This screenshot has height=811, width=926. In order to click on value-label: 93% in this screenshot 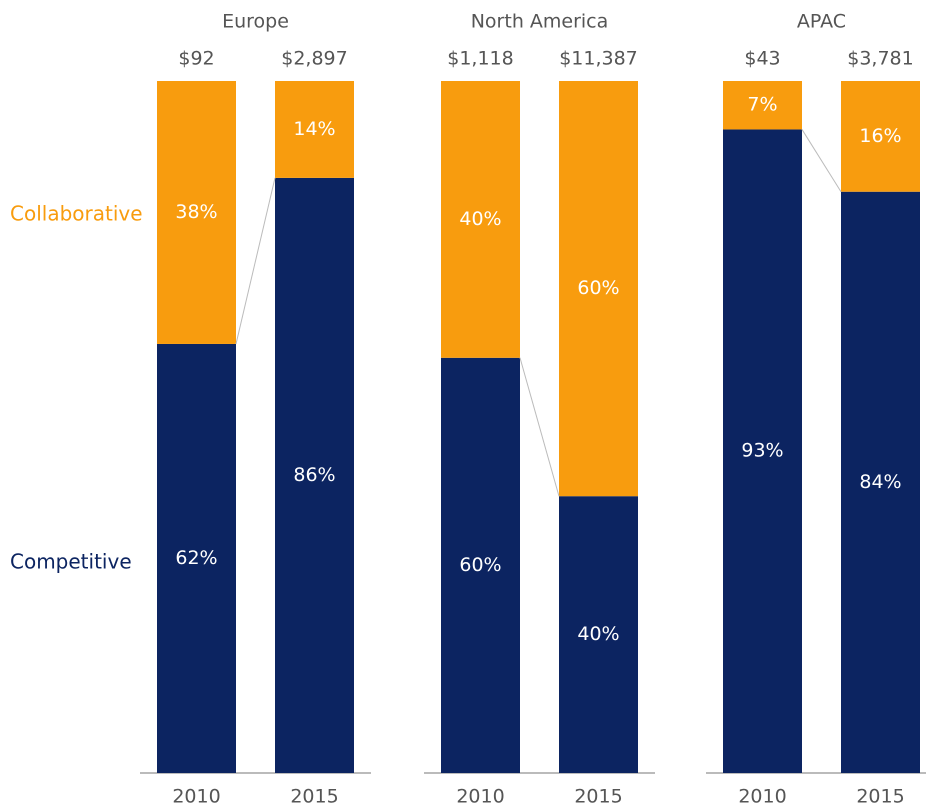, I will do `click(762, 451)`.